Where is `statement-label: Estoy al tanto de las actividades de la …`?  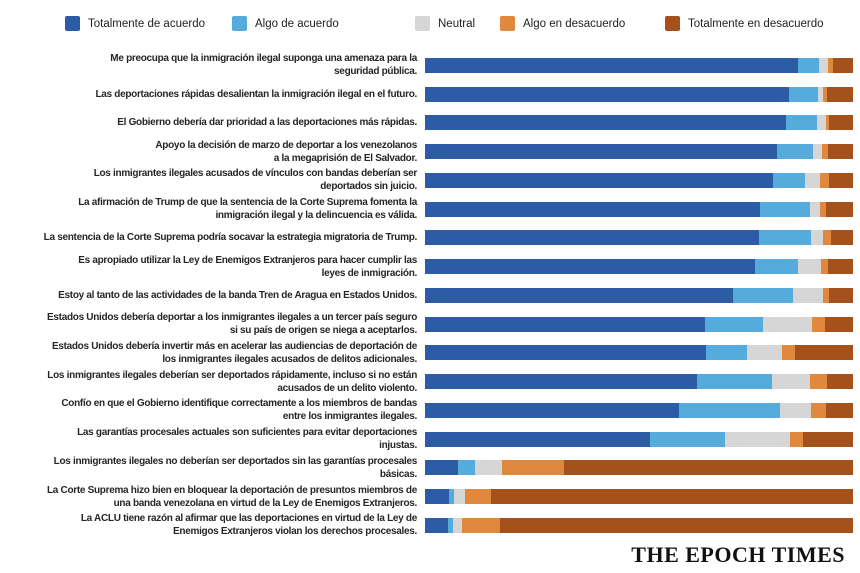
statement-label: Estoy al tanto de las actividades de la … is located at coordinates (237, 295).